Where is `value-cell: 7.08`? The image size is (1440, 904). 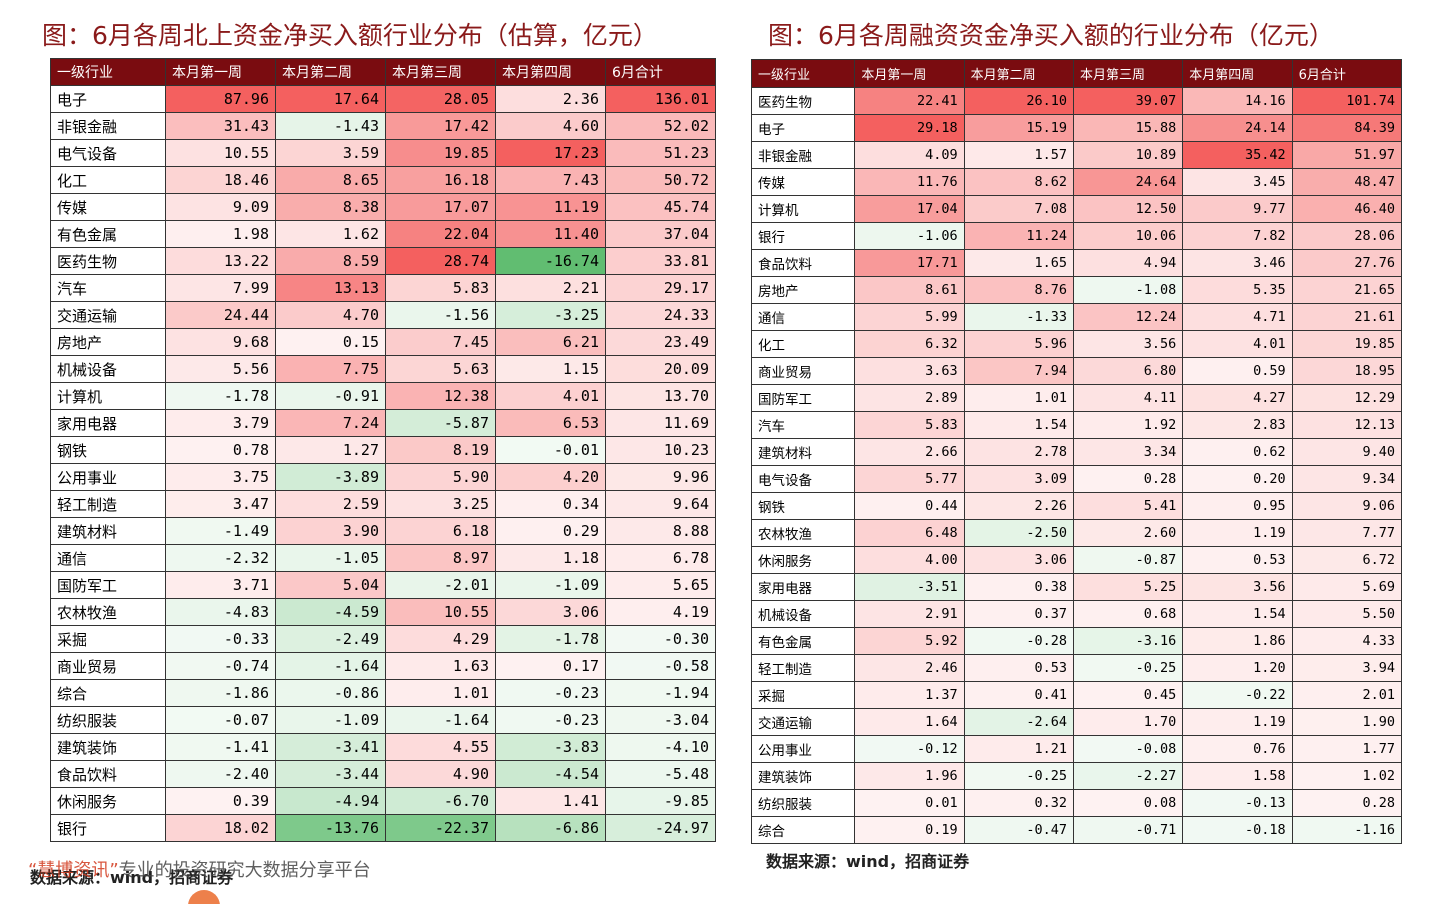
value-cell: 7.08 is located at coordinates (1018, 209).